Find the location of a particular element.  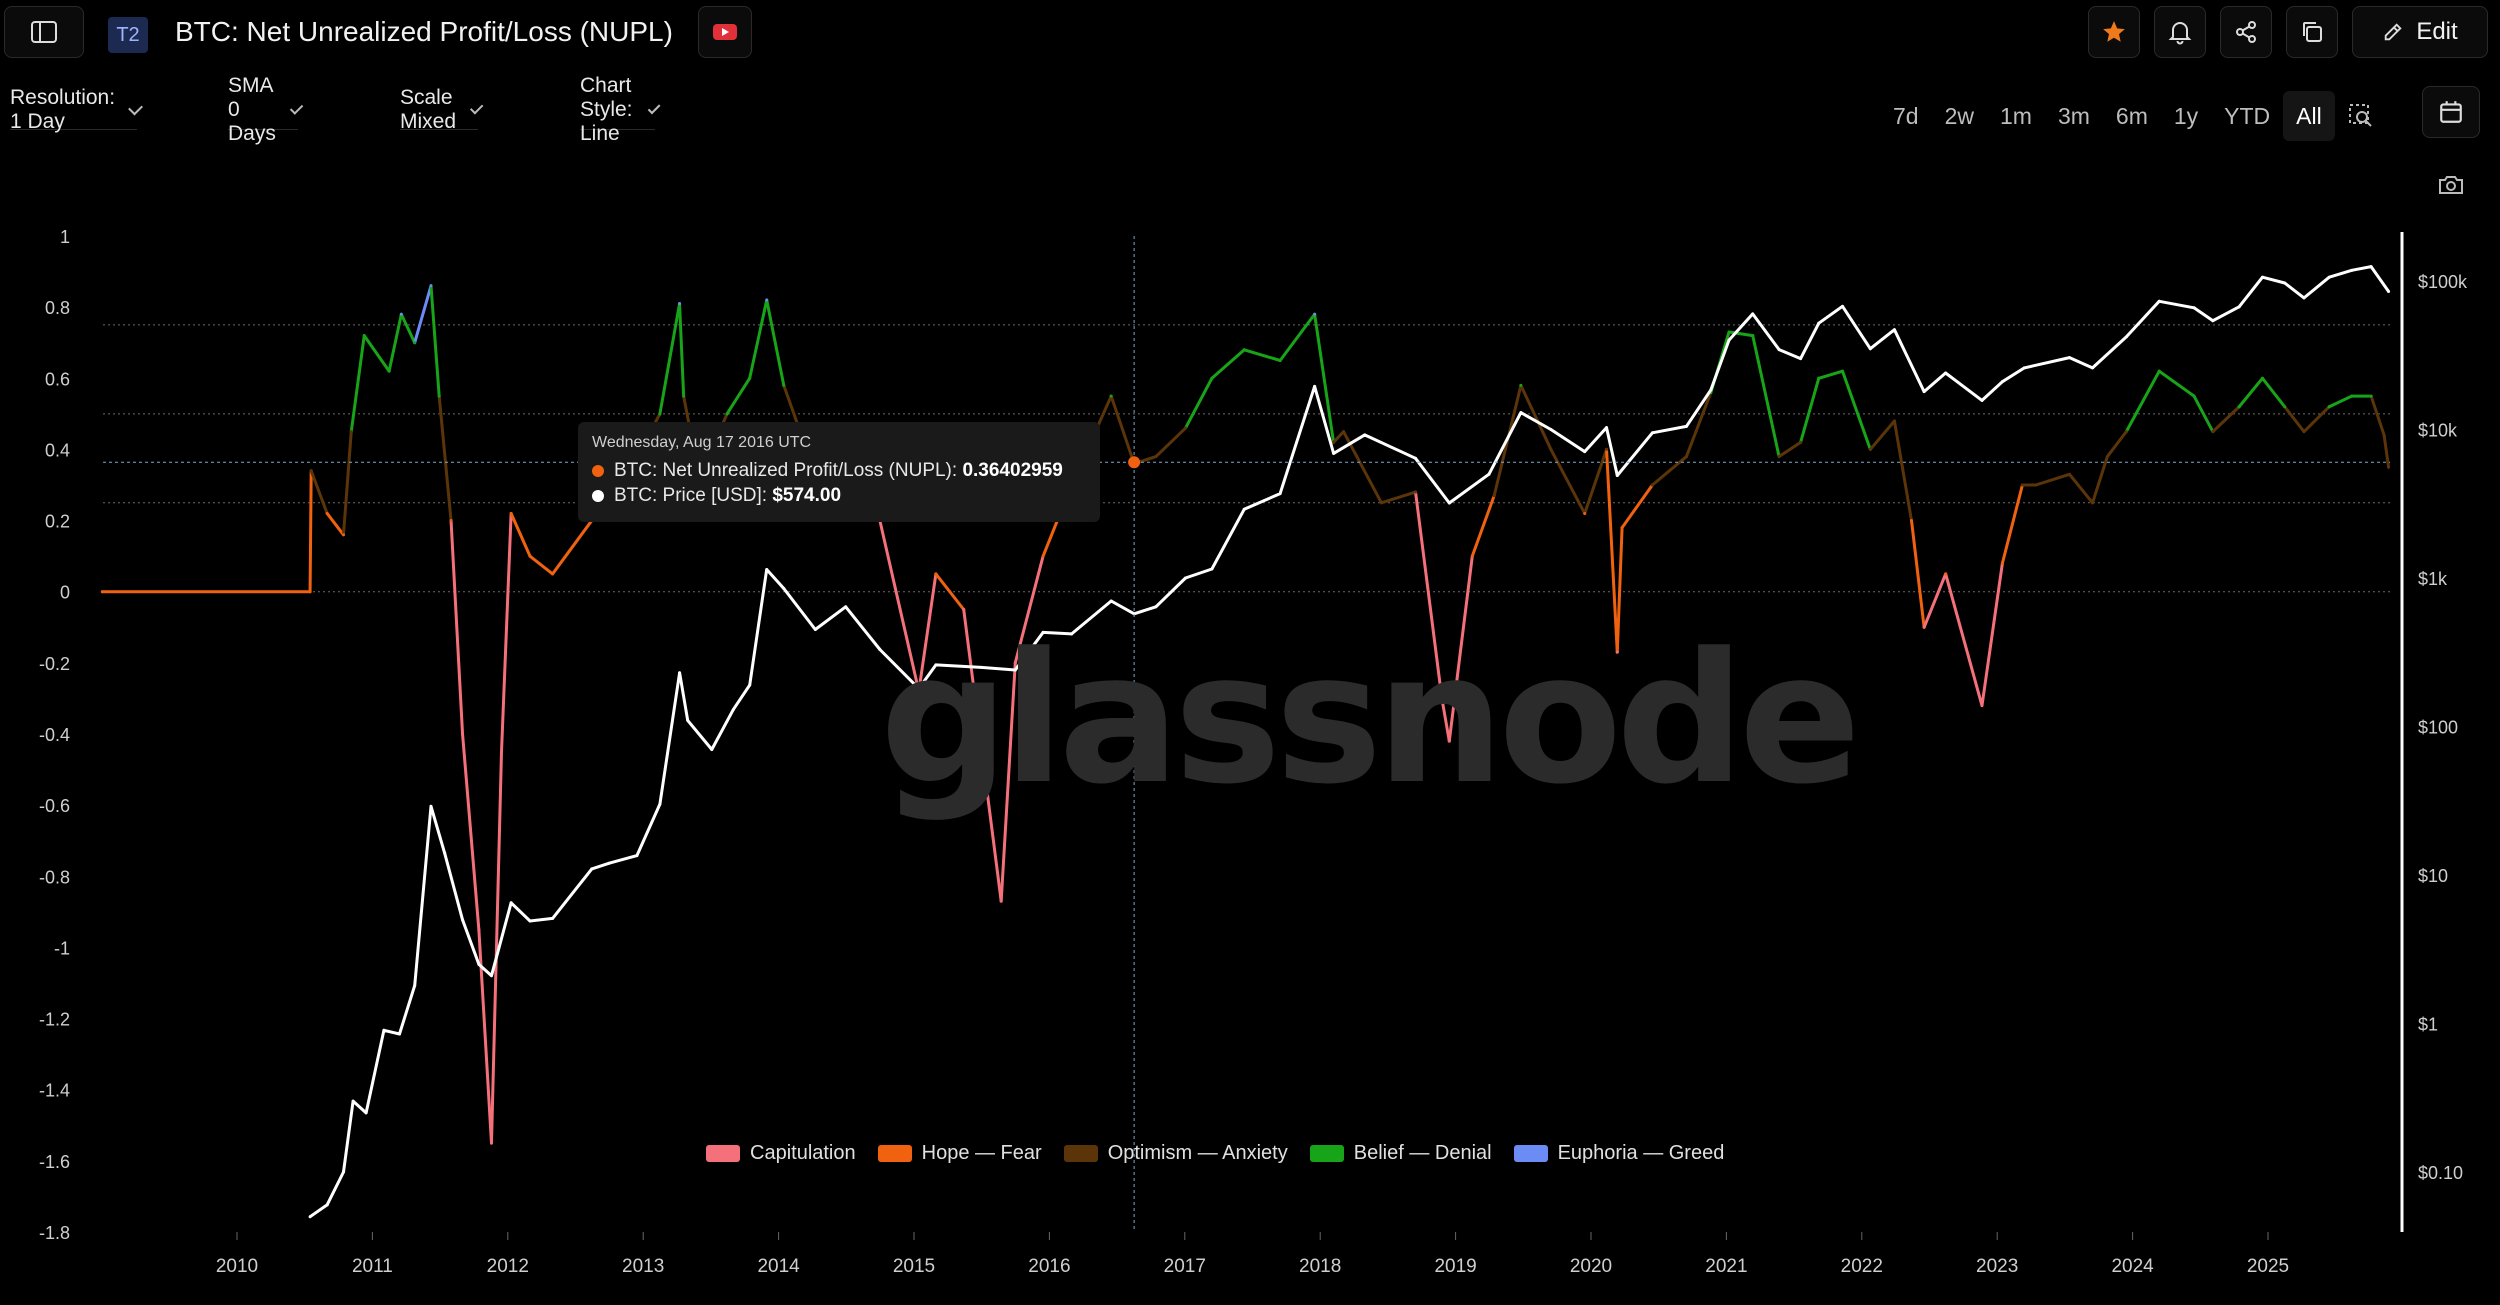

tooltip-date: Wednesday, Aug 17 2016 UTC is located at coordinates (702, 442).